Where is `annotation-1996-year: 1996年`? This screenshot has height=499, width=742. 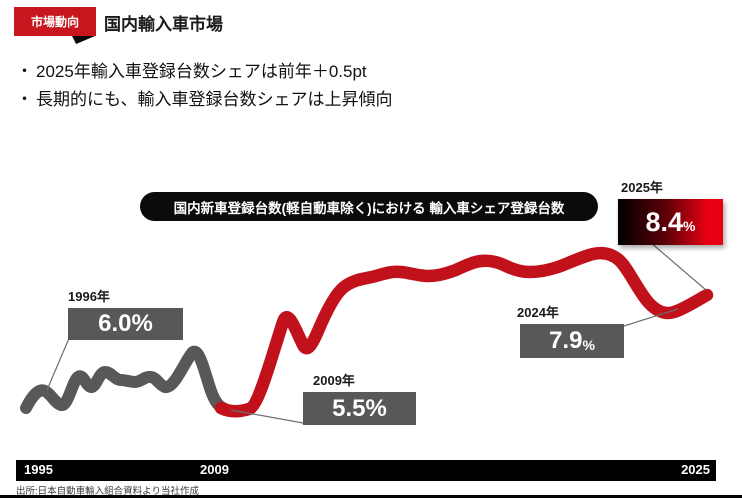
annotation-1996-year: 1996年 is located at coordinates (89, 296).